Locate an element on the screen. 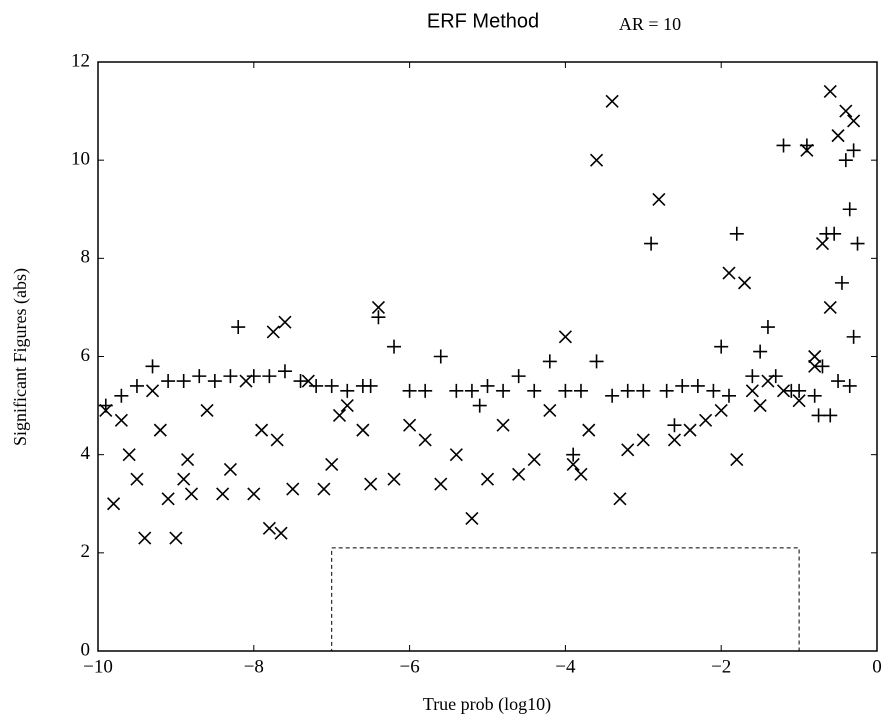 The image size is (887, 722). y-tick-label: 2 is located at coordinates (86, 551).